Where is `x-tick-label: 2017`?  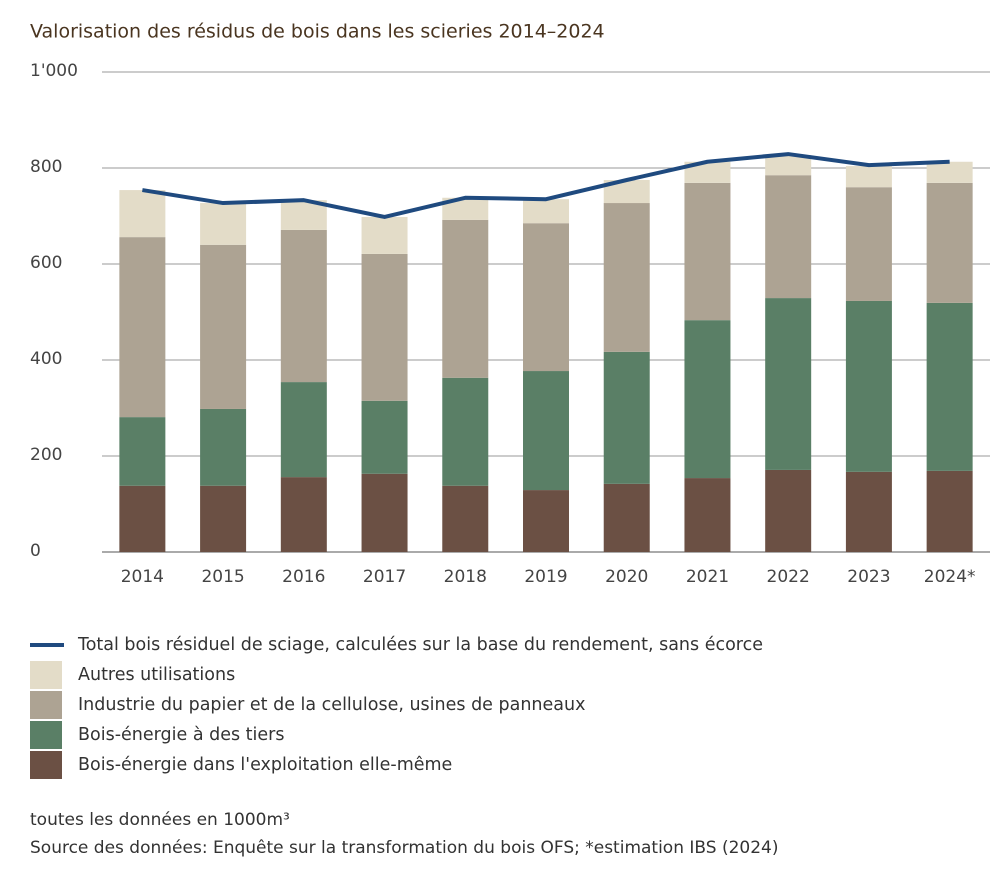 x-tick-label: 2017 is located at coordinates (384, 577).